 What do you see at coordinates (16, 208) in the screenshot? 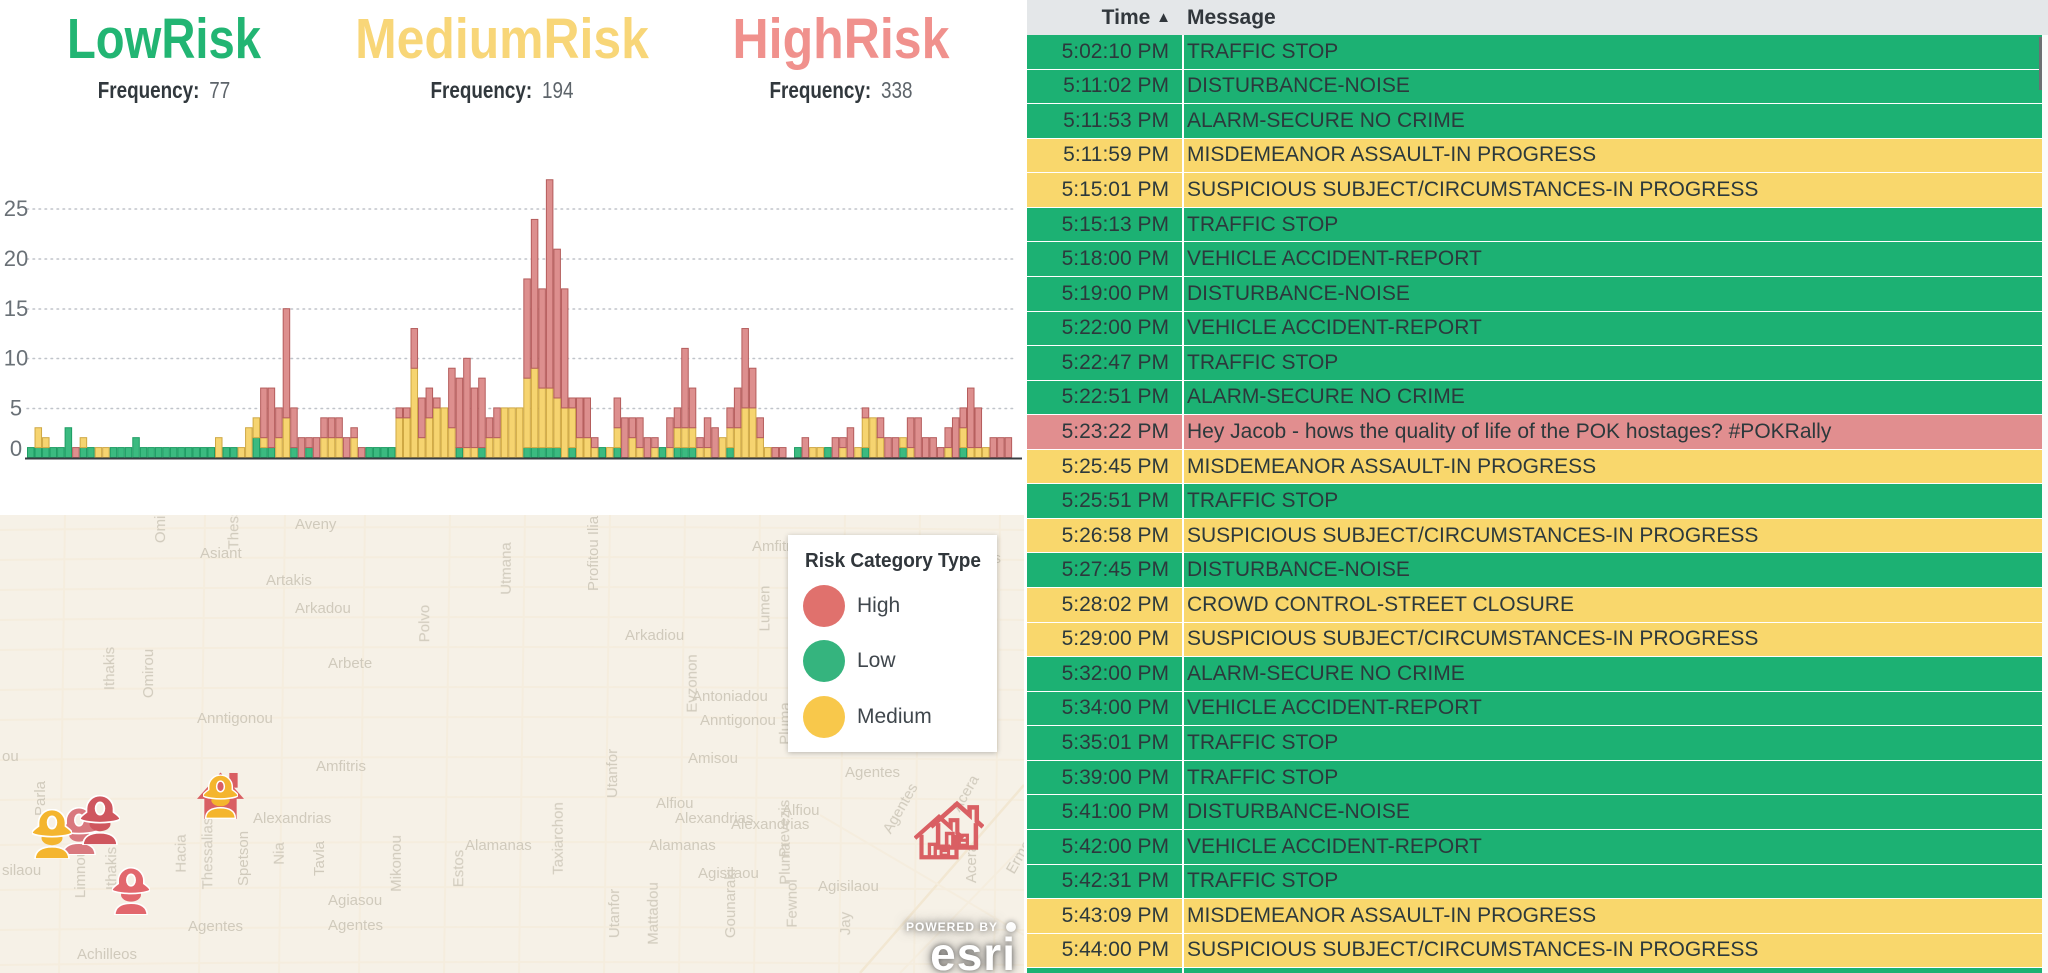
I see `svg-text: 25` at bounding box center [16, 208].